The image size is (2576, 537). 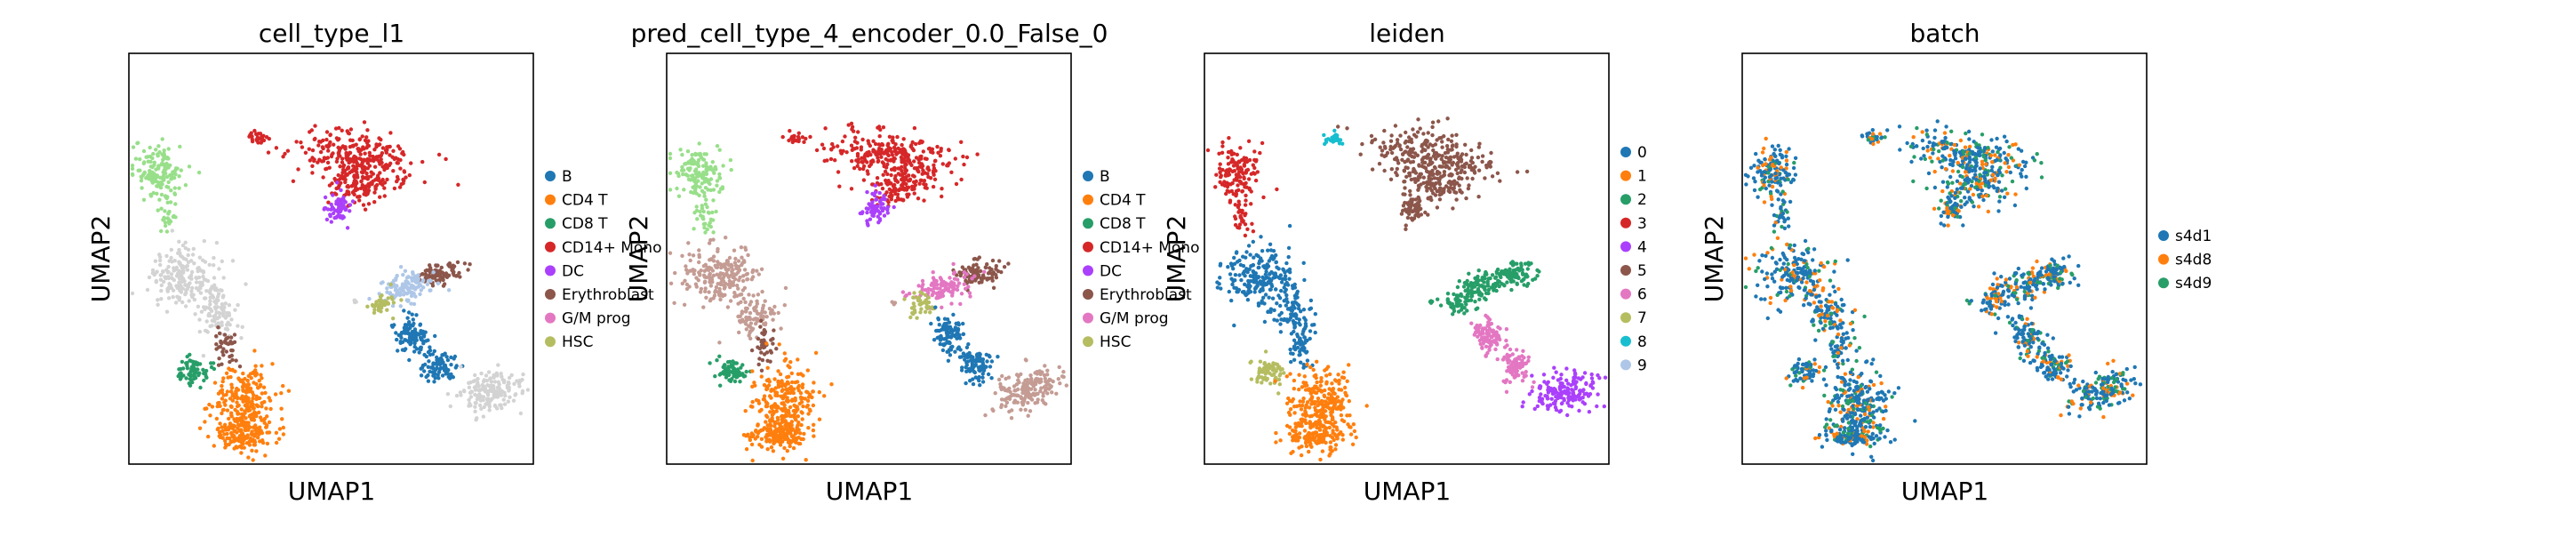 I want to click on legend-marker, so click(x=1088, y=271).